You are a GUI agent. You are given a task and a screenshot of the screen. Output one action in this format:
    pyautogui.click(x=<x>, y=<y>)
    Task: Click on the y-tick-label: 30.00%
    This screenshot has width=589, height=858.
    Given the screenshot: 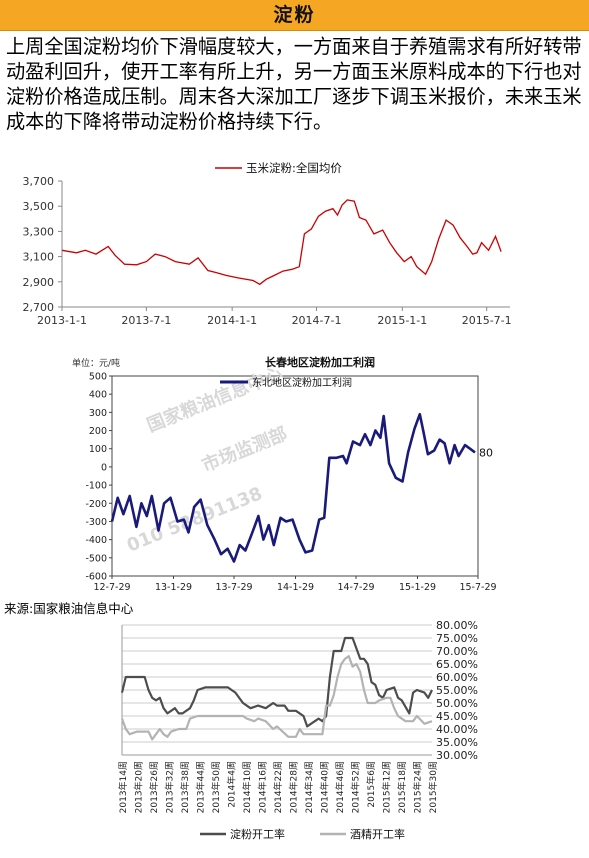 What is the action you would take?
    pyautogui.click(x=457, y=755)
    